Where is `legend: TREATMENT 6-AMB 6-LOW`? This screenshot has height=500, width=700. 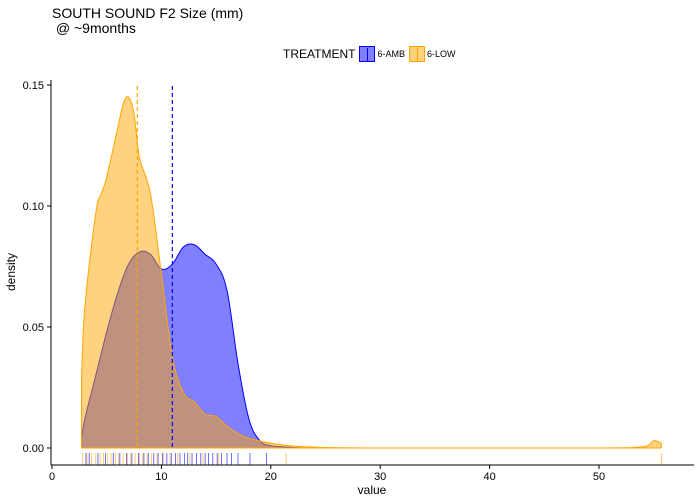
legend: TREATMENT 6-AMB 6-LOW is located at coordinates (371, 54).